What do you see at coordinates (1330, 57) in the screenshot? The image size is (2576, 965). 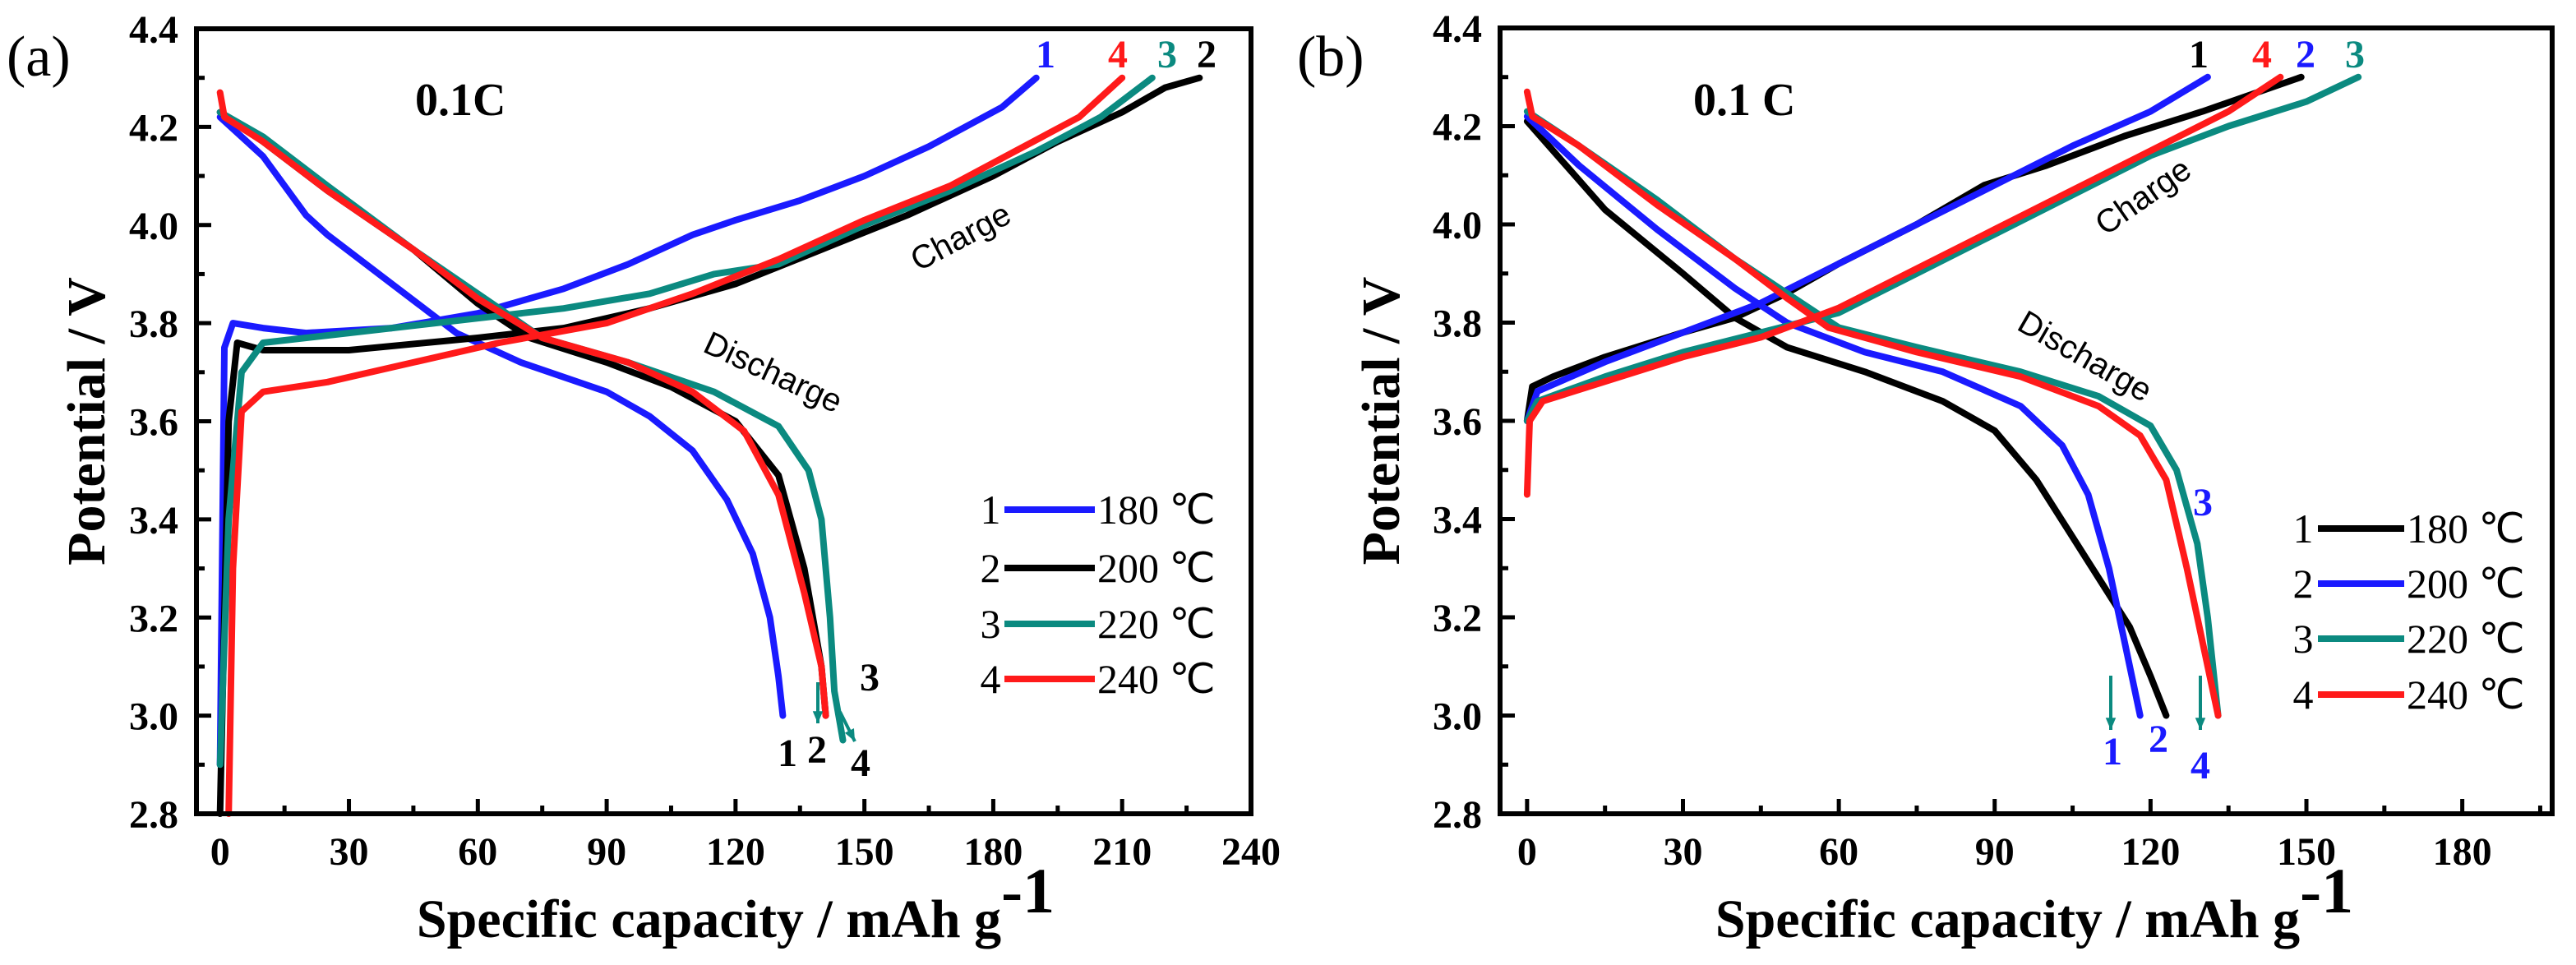 I see `panel-label: (b)` at bounding box center [1330, 57].